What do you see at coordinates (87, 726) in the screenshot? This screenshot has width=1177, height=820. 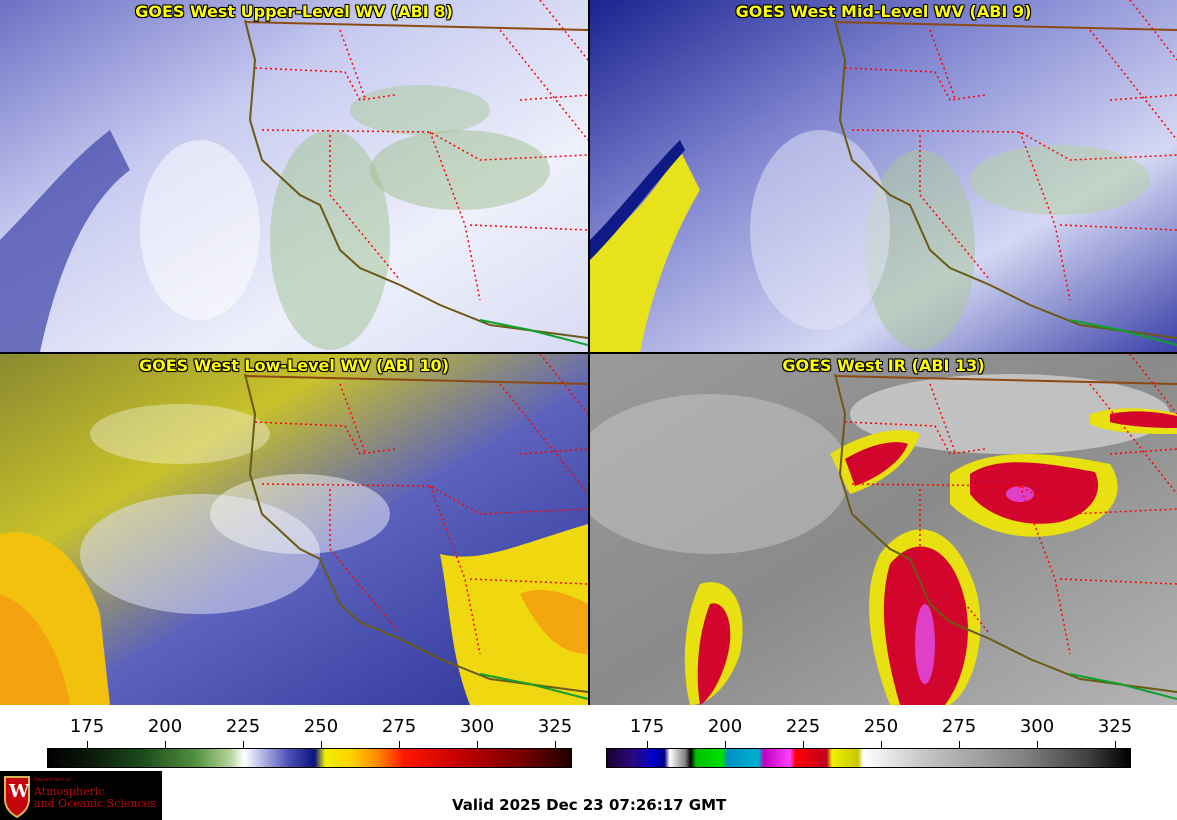 I see `wv-tick-label: 175` at bounding box center [87, 726].